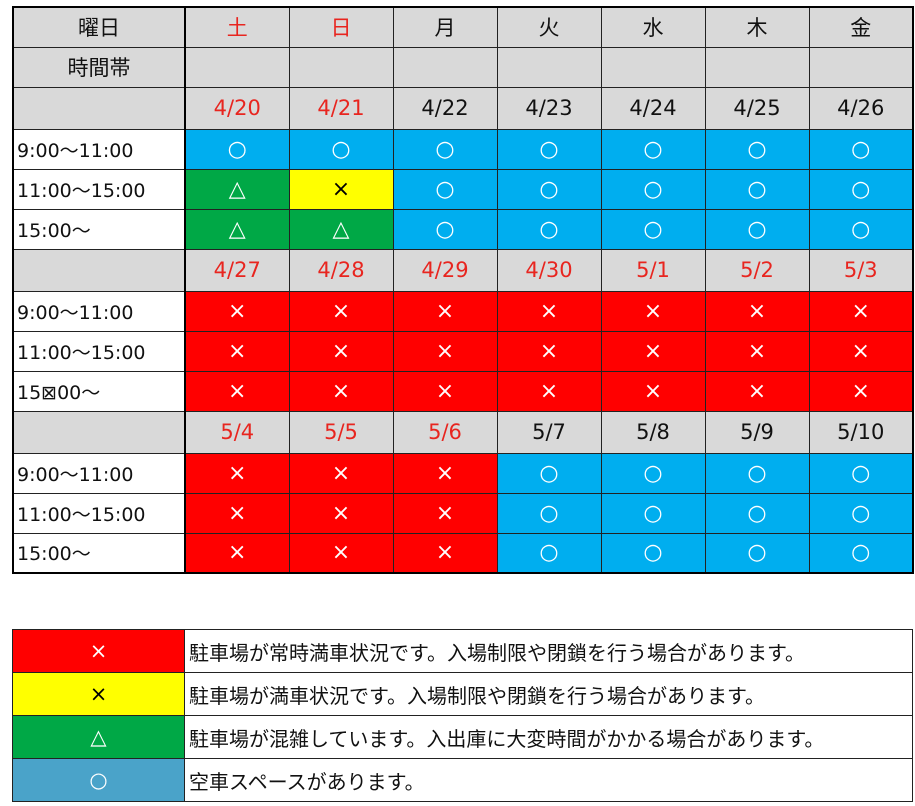 This screenshot has width=915, height=806. Describe the element at coordinates (341, 108) in the screenshot. I see `date-cell: 4/21` at that location.